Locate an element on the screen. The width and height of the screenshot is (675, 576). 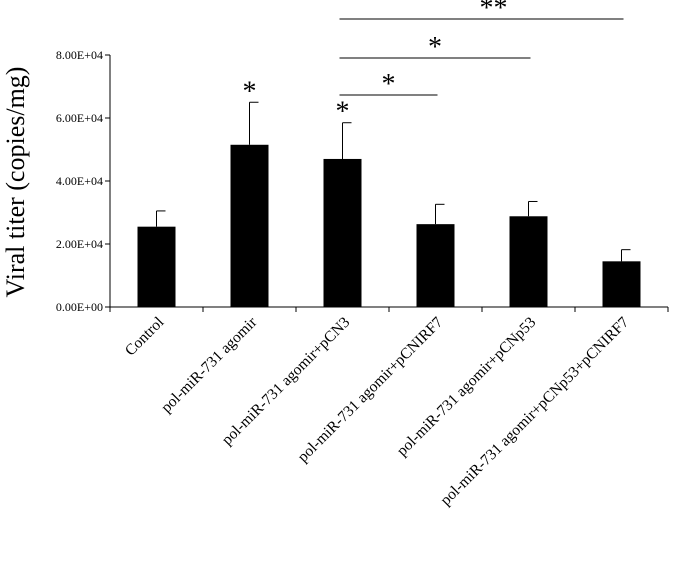
y-tick-label: 8.00E+04 is located at coordinates (79, 55).